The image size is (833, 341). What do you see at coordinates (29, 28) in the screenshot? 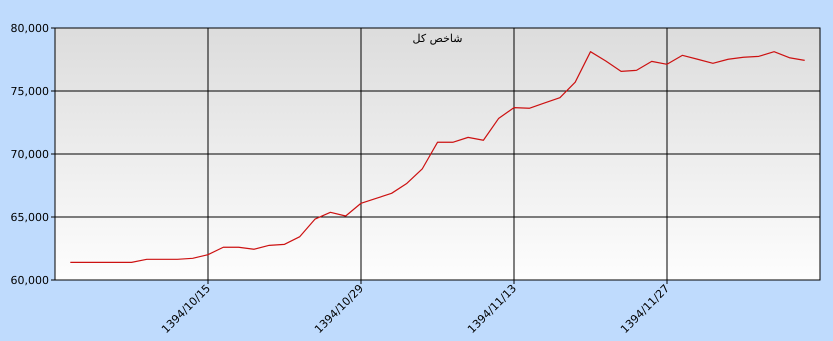
I see `y-tick-label: 80,000` at bounding box center [29, 28].